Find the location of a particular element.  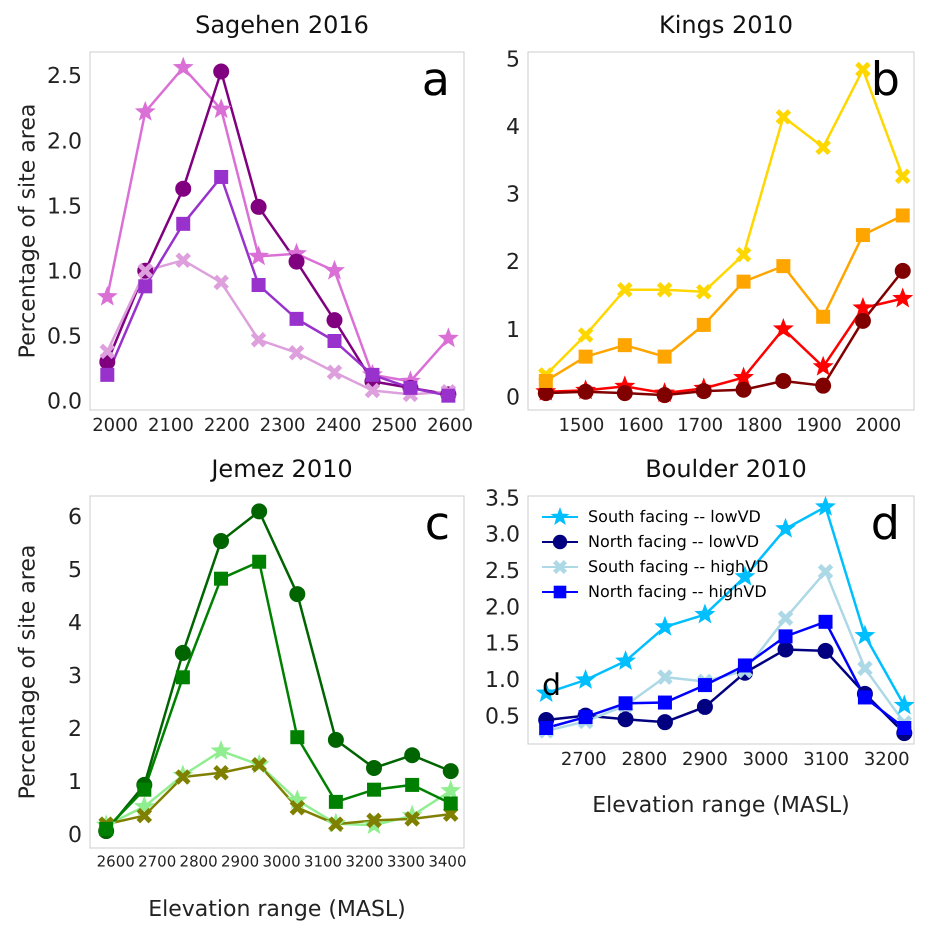

x-tick-label: 1700 is located at coordinates (700, 425).